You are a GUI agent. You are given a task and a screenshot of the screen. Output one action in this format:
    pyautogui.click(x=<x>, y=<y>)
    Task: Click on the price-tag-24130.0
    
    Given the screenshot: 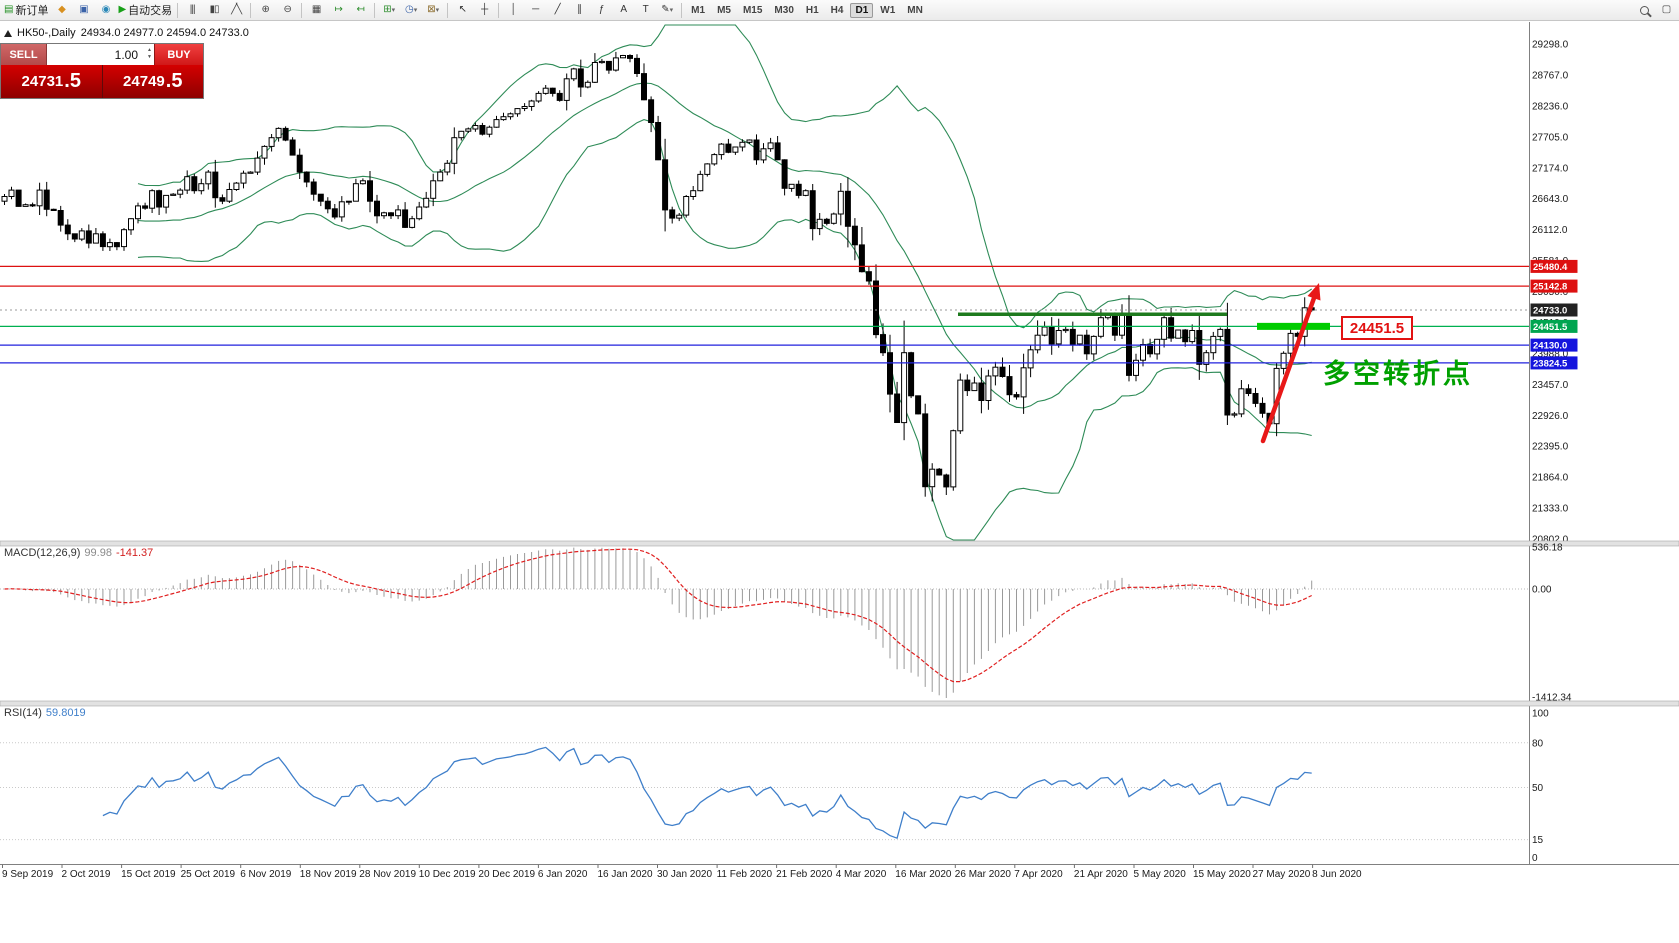 What is the action you would take?
    pyautogui.click(x=1554, y=345)
    